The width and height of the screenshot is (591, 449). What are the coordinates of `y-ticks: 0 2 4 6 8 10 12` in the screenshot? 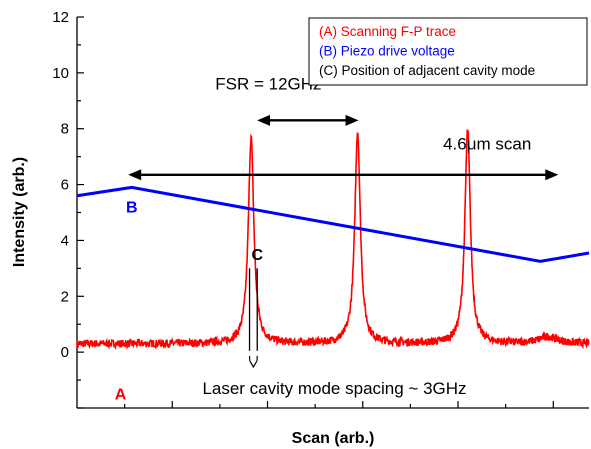 It's located at (68, 209).